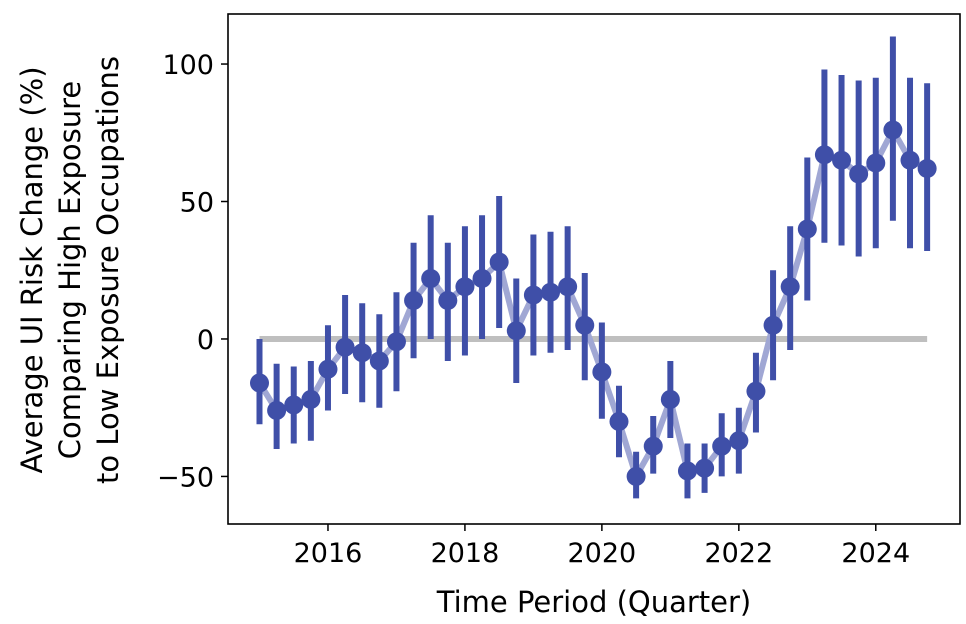 The width and height of the screenshot is (966, 624). What do you see at coordinates (197, 203) in the screenshot?
I see `y-tick-label: 50` at bounding box center [197, 203].